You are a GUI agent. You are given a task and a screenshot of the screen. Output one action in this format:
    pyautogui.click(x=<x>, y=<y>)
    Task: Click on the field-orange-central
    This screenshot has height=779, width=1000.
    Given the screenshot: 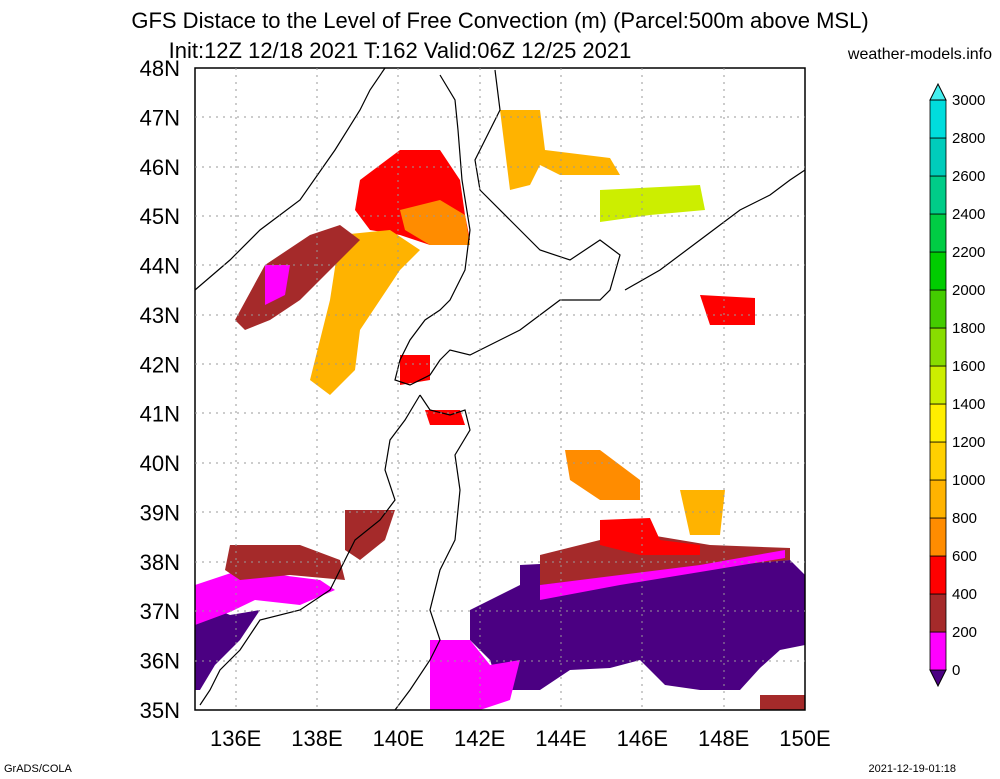 What is the action you would take?
    pyautogui.click(x=365, y=312)
    